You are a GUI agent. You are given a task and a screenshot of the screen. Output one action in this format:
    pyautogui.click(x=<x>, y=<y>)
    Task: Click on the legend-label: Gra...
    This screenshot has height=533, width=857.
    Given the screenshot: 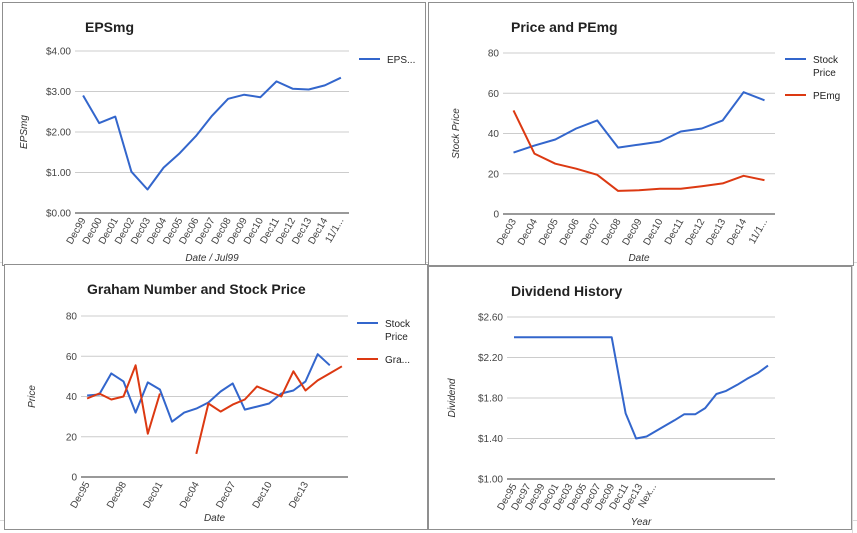 What is the action you would take?
    pyautogui.click(x=397, y=360)
    